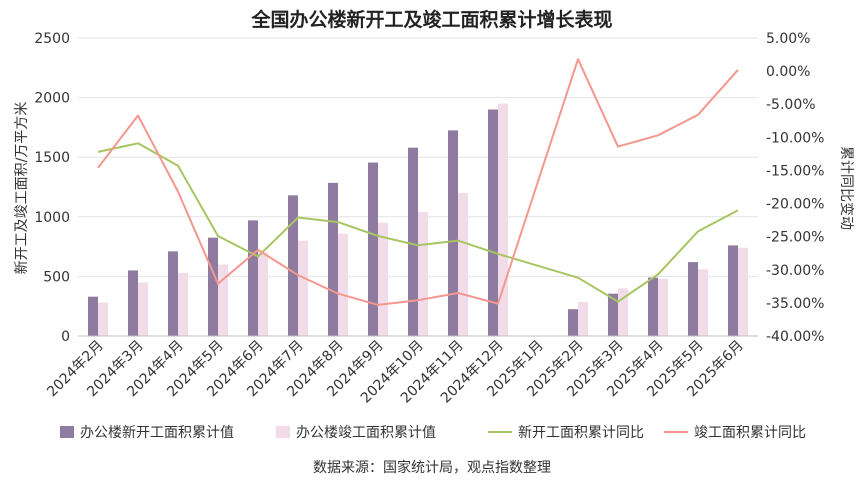 This screenshot has height=485, width=865. I want to click on left-tick-label: 2500, so click(52, 39).